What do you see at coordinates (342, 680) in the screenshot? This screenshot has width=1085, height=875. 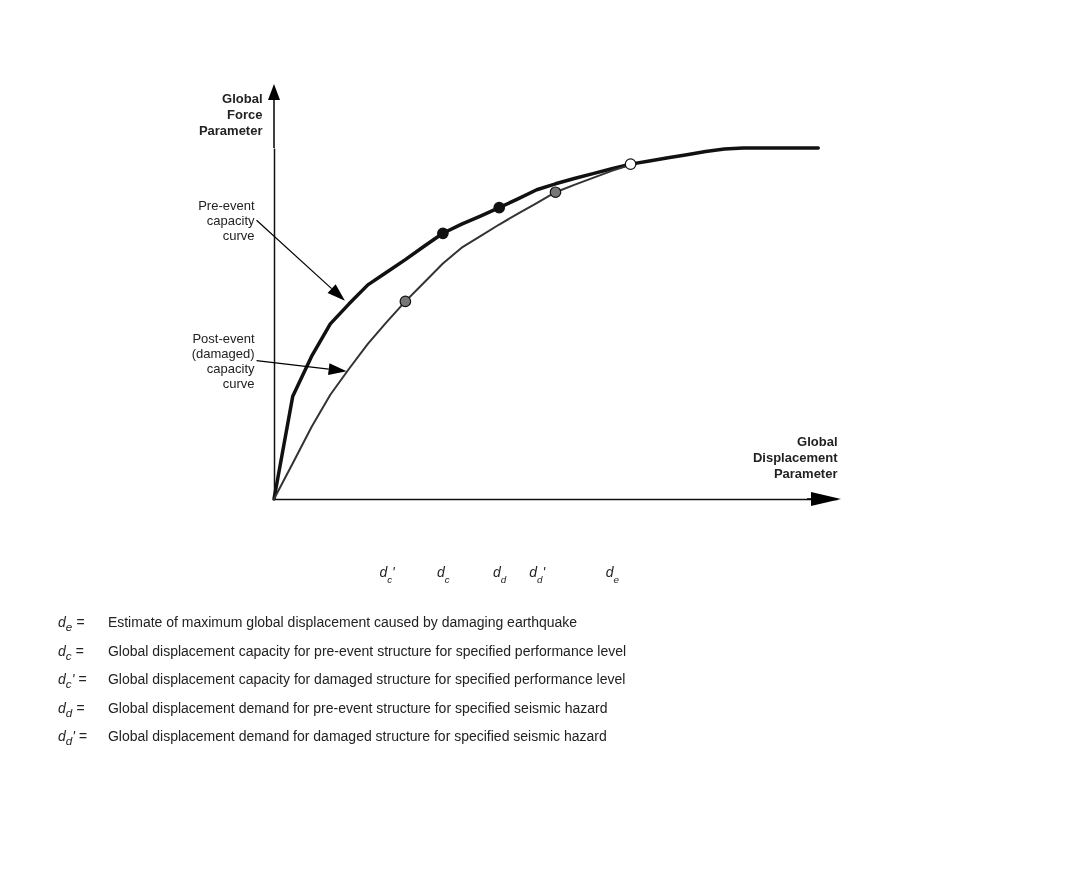 I see `text: d$_{c}$' = Global displacement capacity for damaged structure for specified performance level` at bounding box center [342, 680].